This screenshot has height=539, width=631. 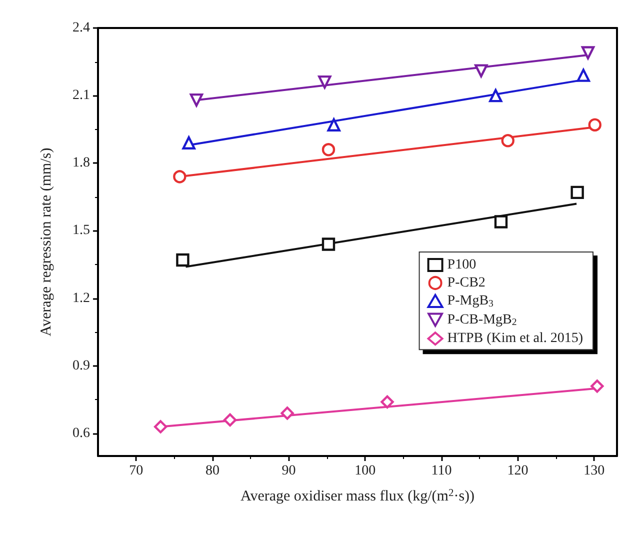 What do you see at coordinates (515, 338) in the screenshot?
I see `legend-label: HTPB (Kim et al. 2015)` at bounding box center [515, 338].